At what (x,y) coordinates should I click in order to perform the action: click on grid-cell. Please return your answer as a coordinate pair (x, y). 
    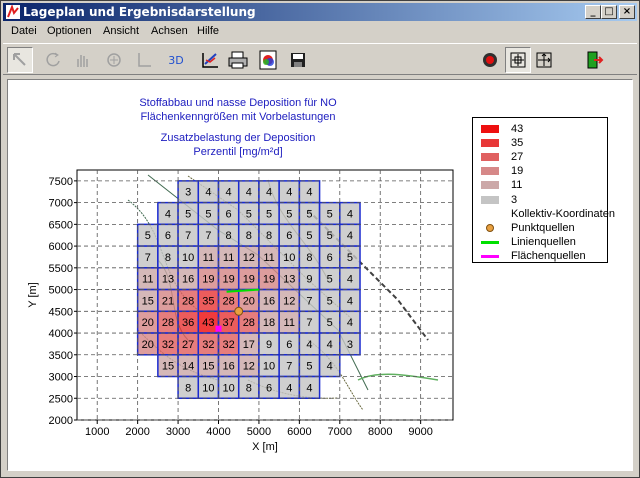
    Looking at the image, I should click on (350, 344).